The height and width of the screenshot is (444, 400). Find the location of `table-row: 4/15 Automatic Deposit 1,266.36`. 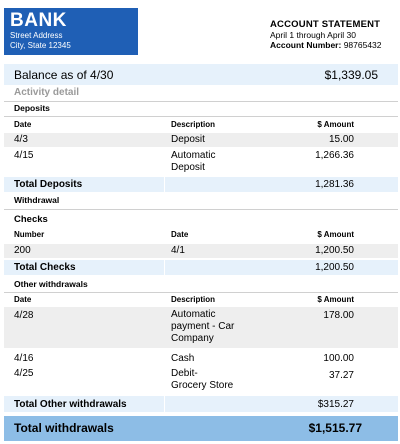

table-row: 4/15 Automatic Deposit 1,266.36 is located at coordinates (201, 162).